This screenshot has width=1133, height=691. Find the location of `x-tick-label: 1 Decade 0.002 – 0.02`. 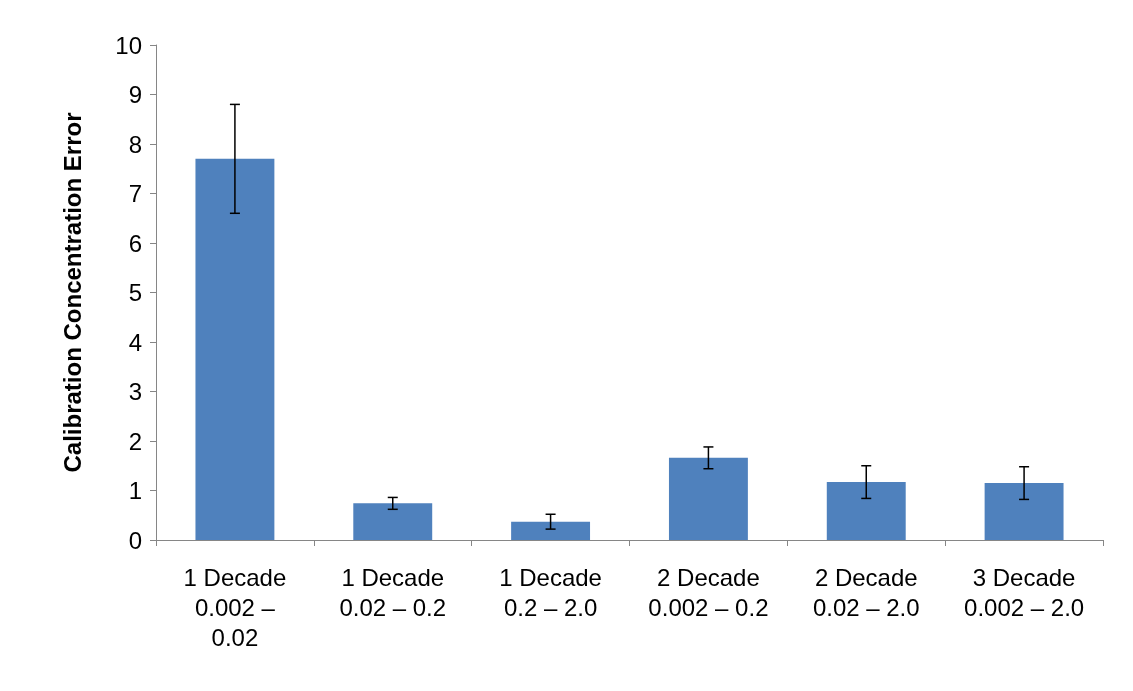

x-tick-label: 1 Decade 0.002 – 0.02 is located at coordinates (235, 607).